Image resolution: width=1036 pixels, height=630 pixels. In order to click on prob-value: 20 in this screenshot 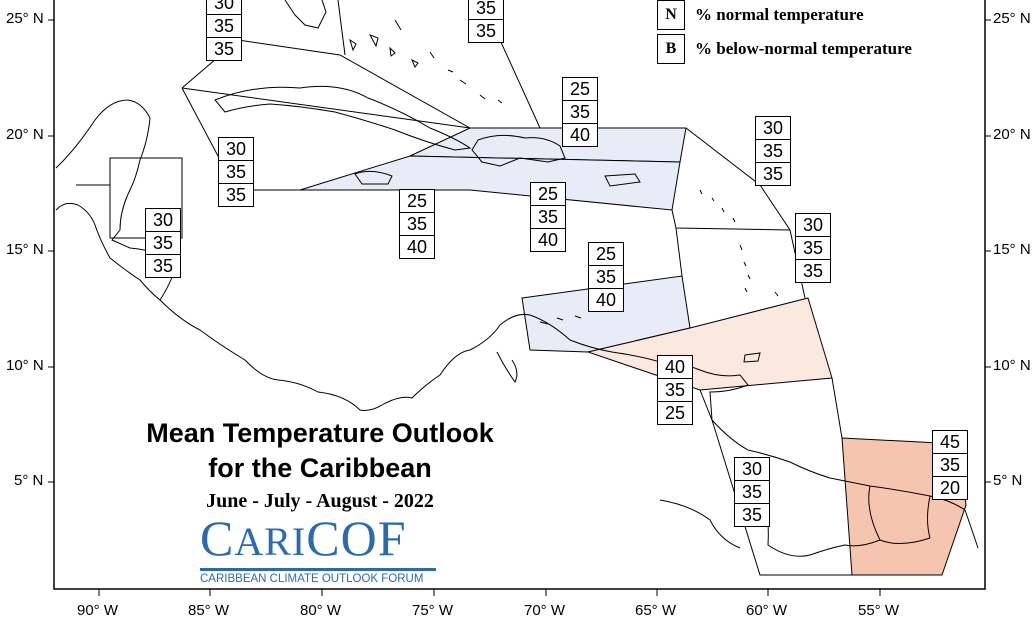, I will do `click(950, 488)`.